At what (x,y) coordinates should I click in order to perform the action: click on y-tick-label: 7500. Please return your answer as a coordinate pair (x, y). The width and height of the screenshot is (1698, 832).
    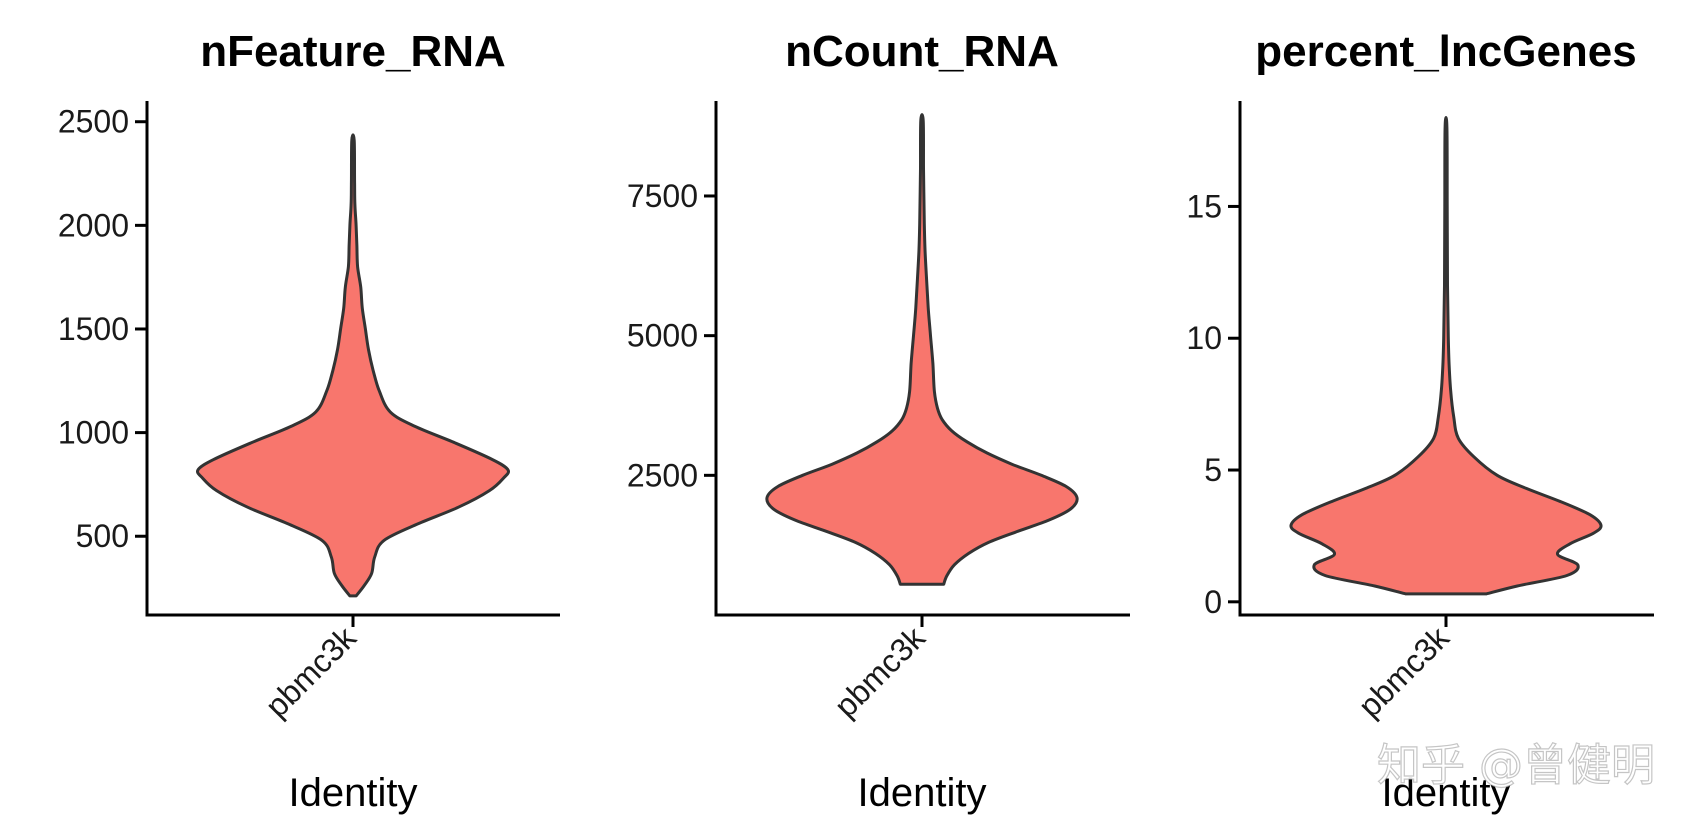
    Looking at the image, I should click on (662, 196).